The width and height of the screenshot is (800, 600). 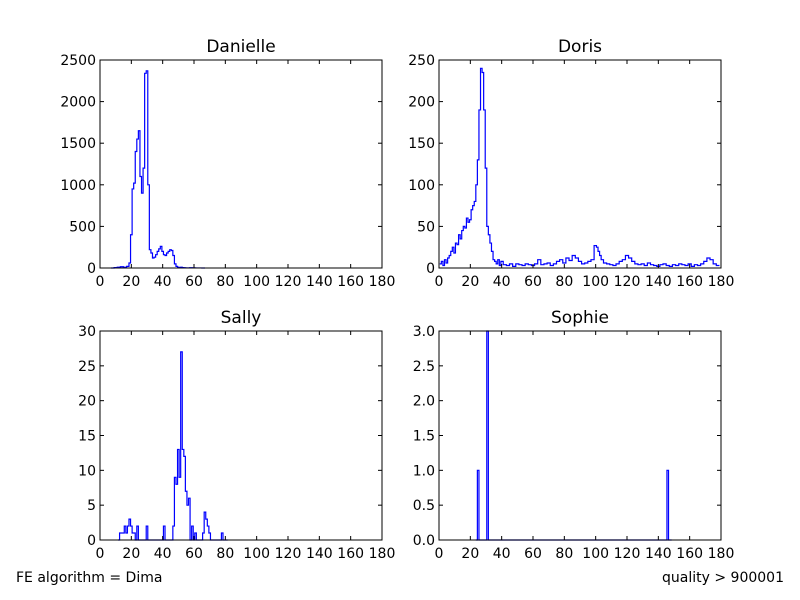 I want to click on y-tick-label: 1500, so click(x=78, y=144).